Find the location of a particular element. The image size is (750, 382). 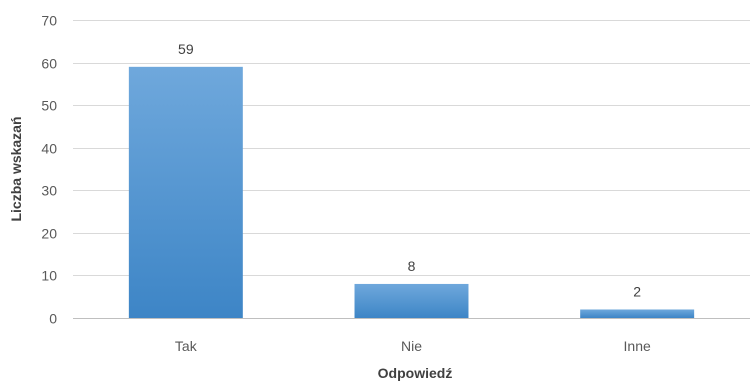

x-axis-ticks: Tak Nie Inne is located at coordinates (413, 346).